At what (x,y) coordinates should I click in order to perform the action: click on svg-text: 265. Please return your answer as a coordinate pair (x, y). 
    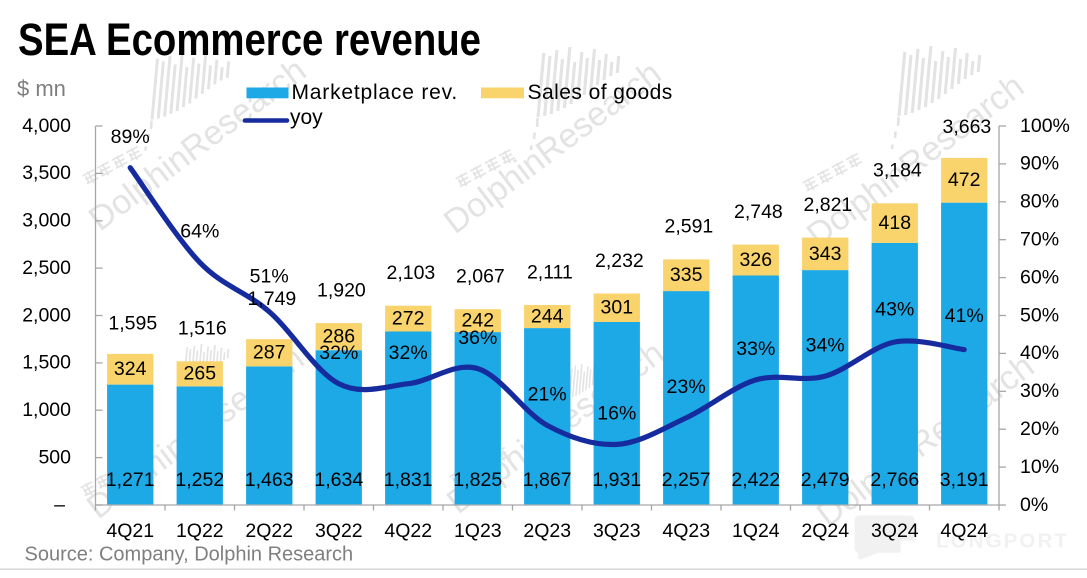
    Looking at the image, I should click on (200, 374).